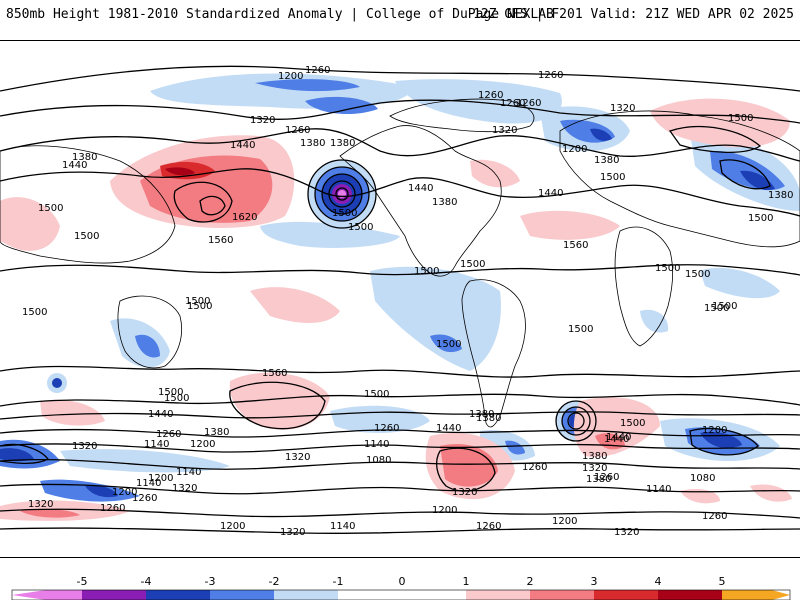 Image resolution: width=800 pixels, height=604 pixels. Describe the element at coordinates (530, 581) in the screenshot. I see `colorbar-tick: 2` at that location.